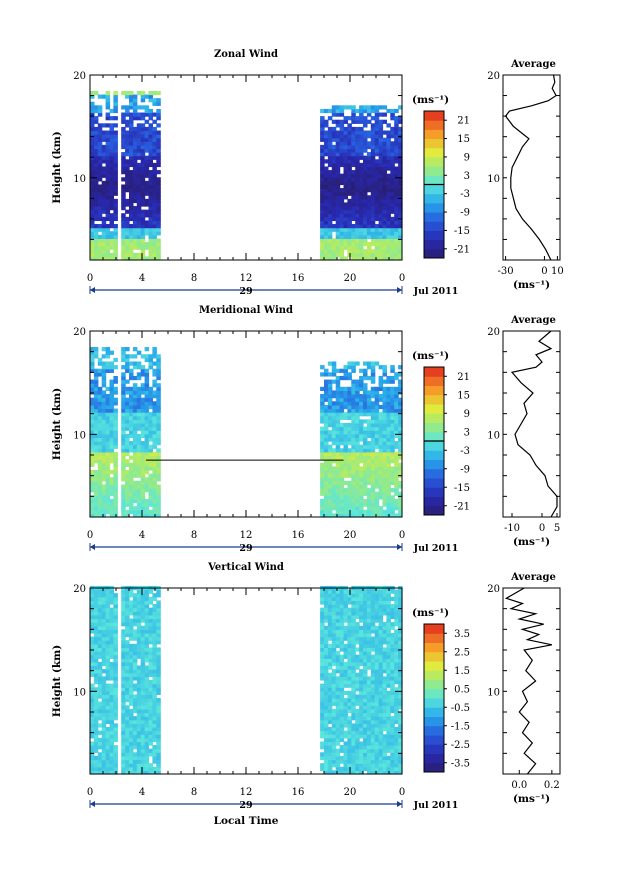 This screenshot has width=617, height=873. I want to click on panel-title: Meridional Wind, so click(246, 310).